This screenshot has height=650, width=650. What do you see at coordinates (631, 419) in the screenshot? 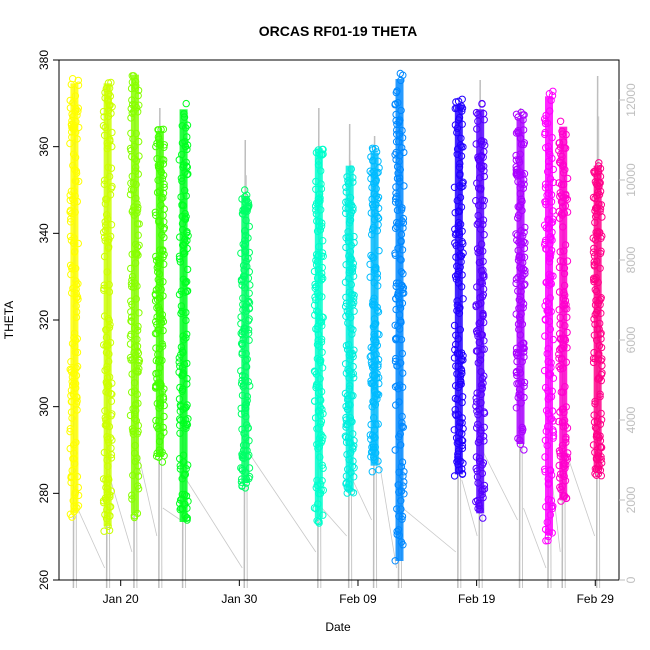
I see `y2-tick-label: 4000` at bounding box center [631, 419].